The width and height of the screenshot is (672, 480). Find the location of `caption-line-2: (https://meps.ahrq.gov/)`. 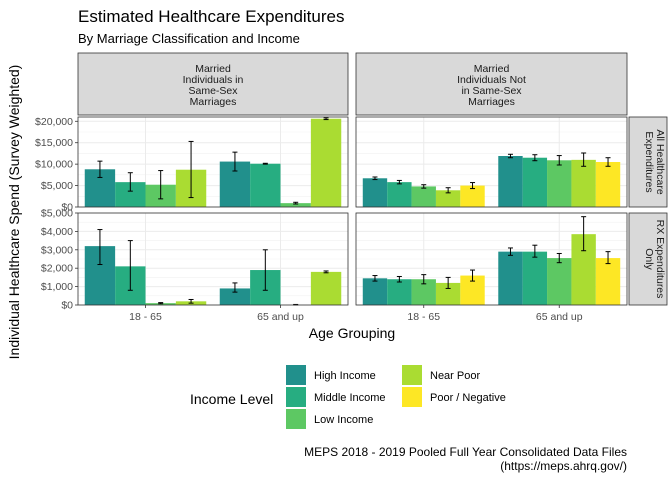

caption-line-2: (https://meps.ahrq.gov/) is located at coordinates (563, 466).